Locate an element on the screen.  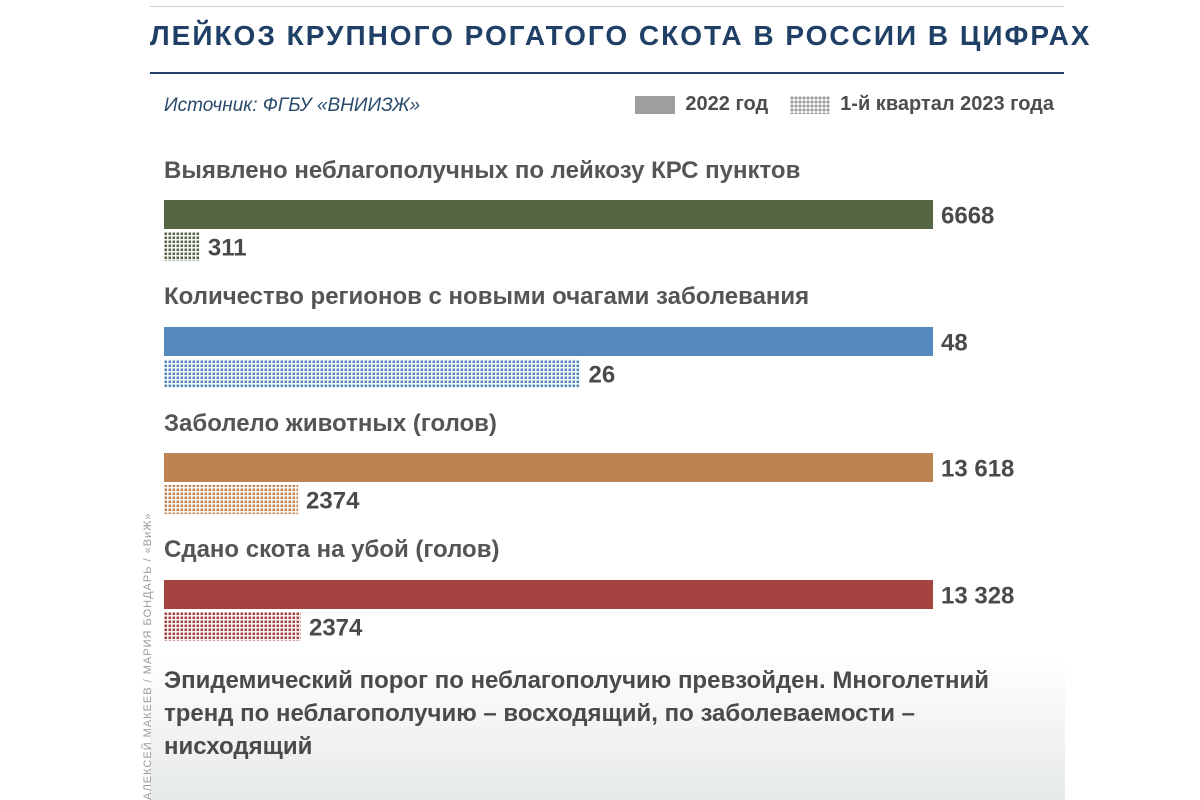
legend-label-2023q1: 1-й квартал 2023 года is located at coordinates (947, 104).